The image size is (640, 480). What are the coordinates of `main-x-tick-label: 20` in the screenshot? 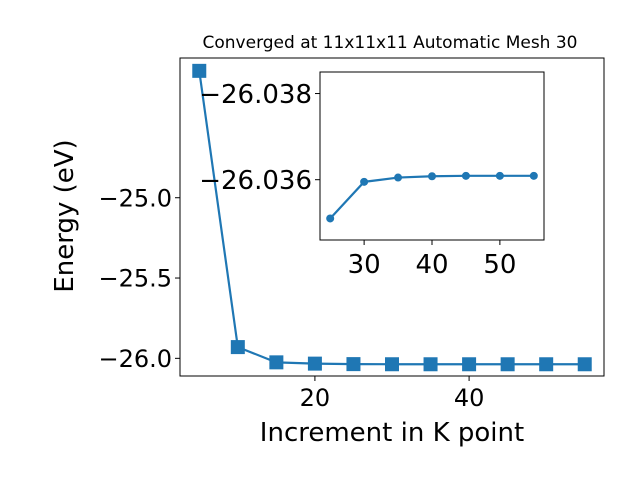 It's located at (315, 398).